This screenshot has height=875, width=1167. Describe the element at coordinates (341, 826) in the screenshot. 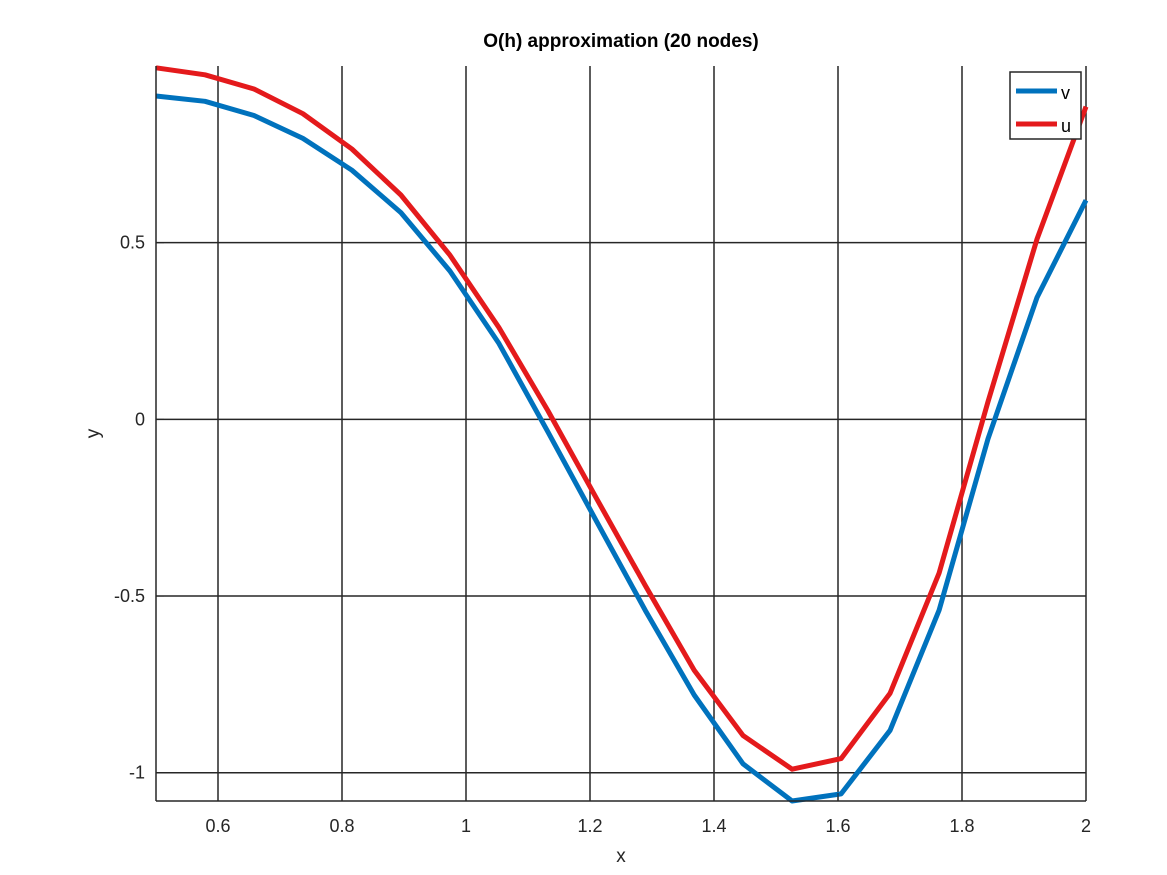

I see `x-tick-label: 0.8` at that location.